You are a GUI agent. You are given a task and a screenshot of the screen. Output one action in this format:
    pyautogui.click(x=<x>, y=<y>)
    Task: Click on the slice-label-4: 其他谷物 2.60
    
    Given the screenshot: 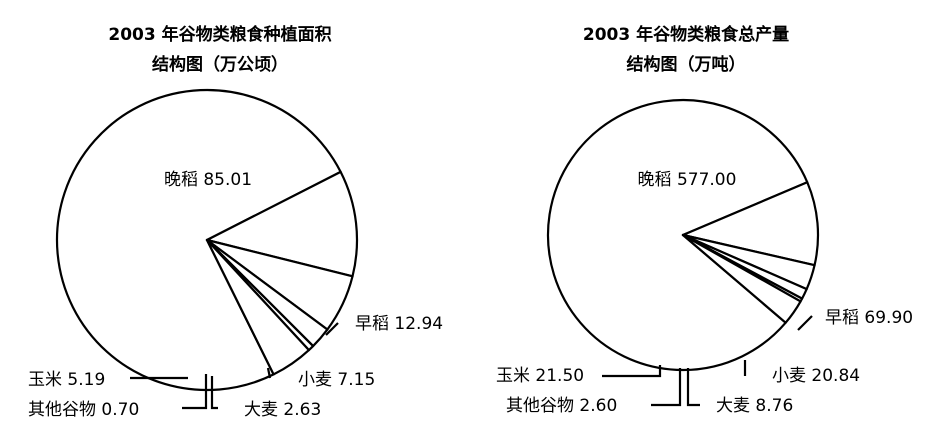 What is the action you would take?
    pyautogui.click(x=561, y=406)
    